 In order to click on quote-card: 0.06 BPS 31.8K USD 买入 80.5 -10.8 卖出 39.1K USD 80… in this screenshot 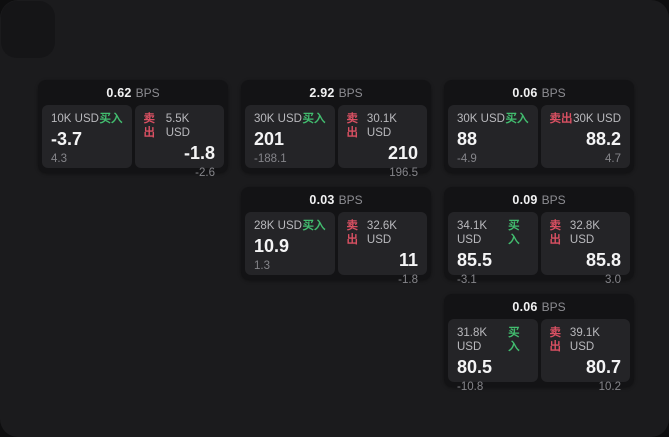, I will do `click(539, 343)`.